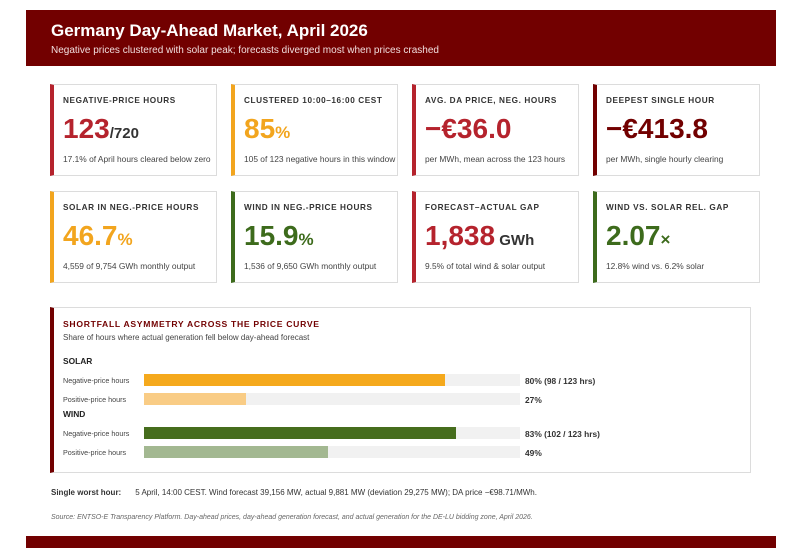 The image size is (812, 551). I want to click on kpi-note: 1,536 of 9,650 GWh monthly output, so click(310, 266).